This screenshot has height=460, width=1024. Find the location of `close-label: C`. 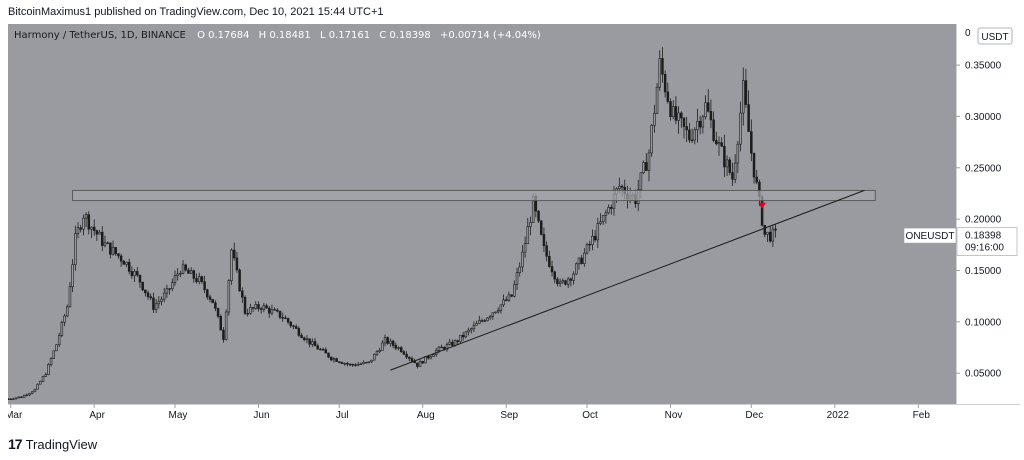

close-label: C is located at coordinates (382, 35).